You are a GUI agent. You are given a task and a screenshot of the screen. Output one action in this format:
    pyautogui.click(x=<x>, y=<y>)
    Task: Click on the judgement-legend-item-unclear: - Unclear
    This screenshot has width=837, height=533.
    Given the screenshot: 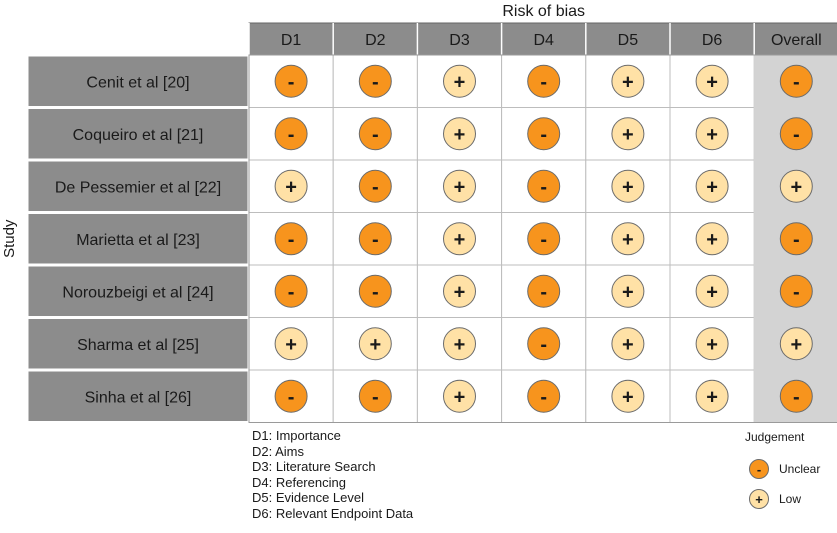 What is the action you would take?
    pyautogui.click(x=790, y=469)
    